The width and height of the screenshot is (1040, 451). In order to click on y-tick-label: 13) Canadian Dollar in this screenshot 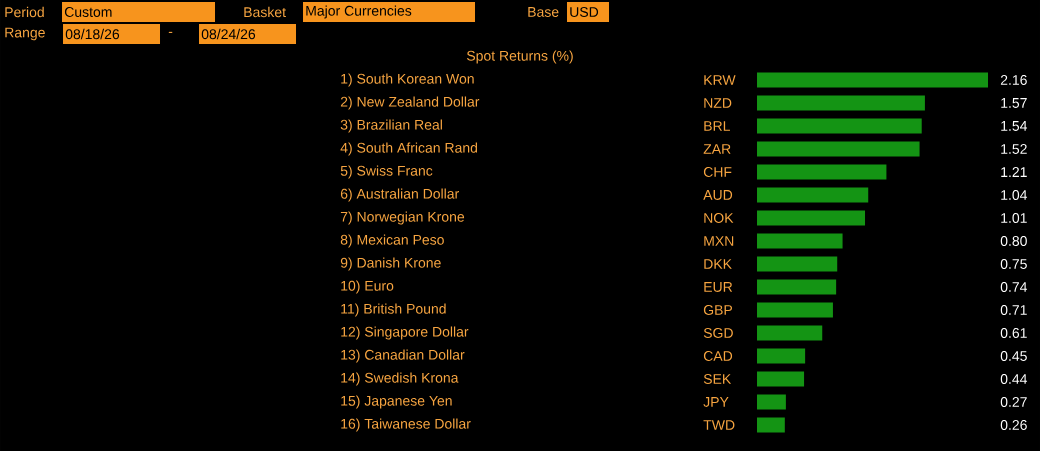, I will do `click(403, 356)`.